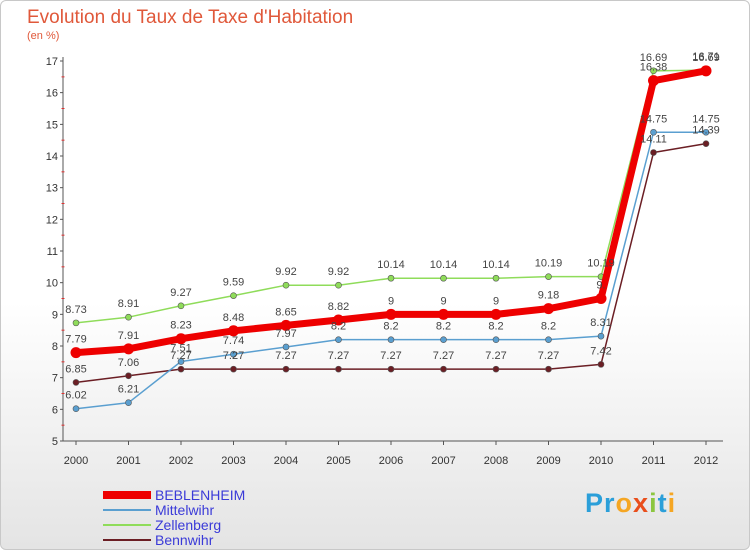 The image size is (750, 550). Describe the element at coordinates (233, 283) in the screenshot. I see `data-label-zellenberg: 9.59` at that location.